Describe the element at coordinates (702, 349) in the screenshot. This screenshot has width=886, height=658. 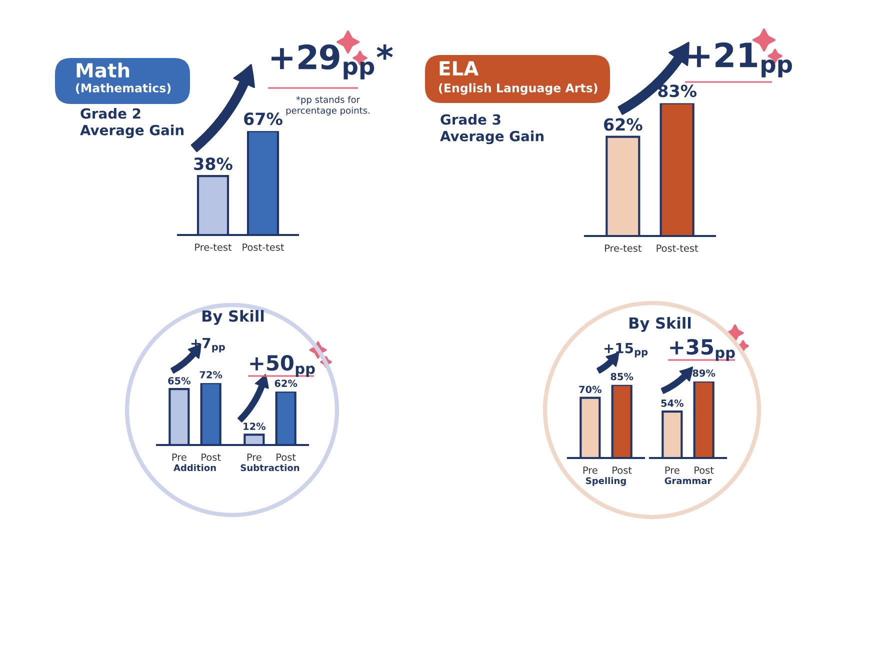
I see `text: +35$_{pp}$` at that location.